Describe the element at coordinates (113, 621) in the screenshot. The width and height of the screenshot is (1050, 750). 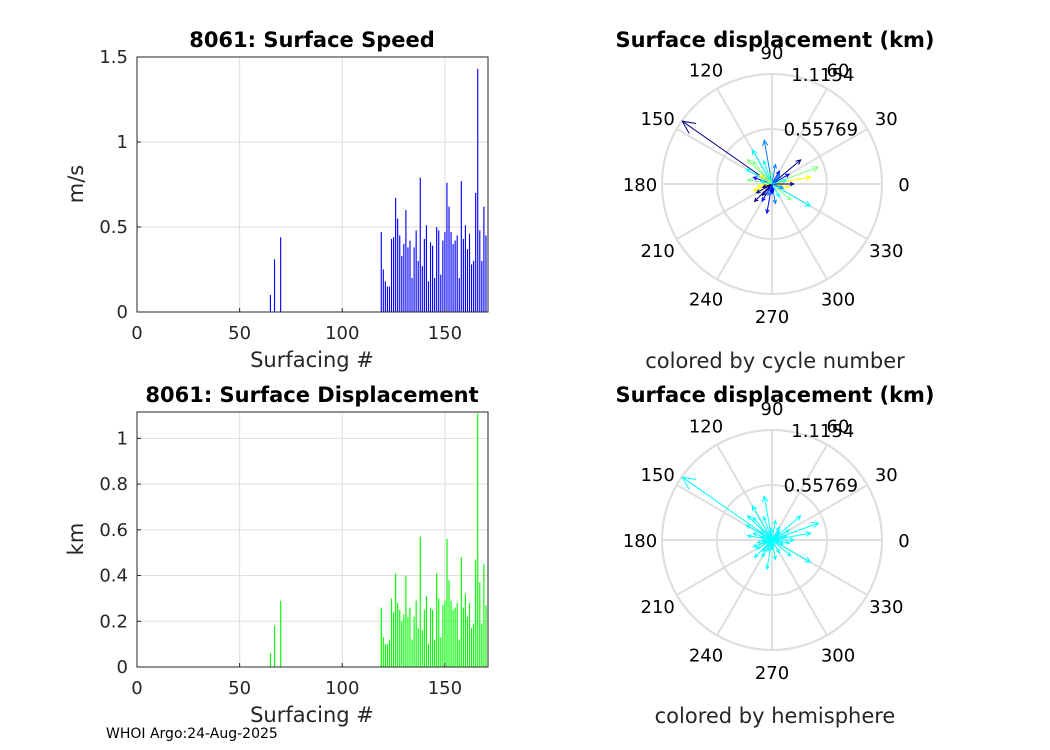
I see `displacement-y-tick-label: 0.2` at that location.